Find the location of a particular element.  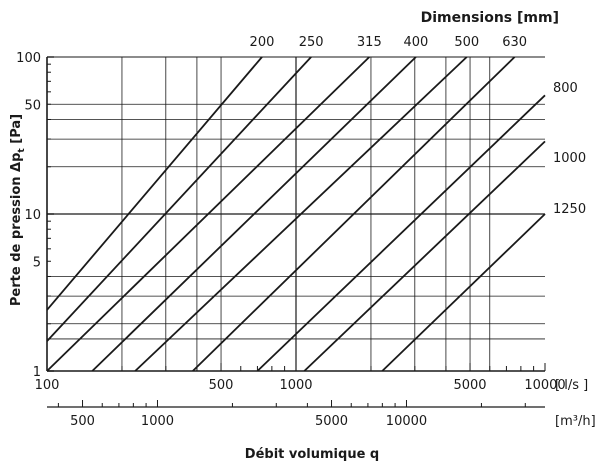

series-label-200: 200 is located at coordinates (262, 42).